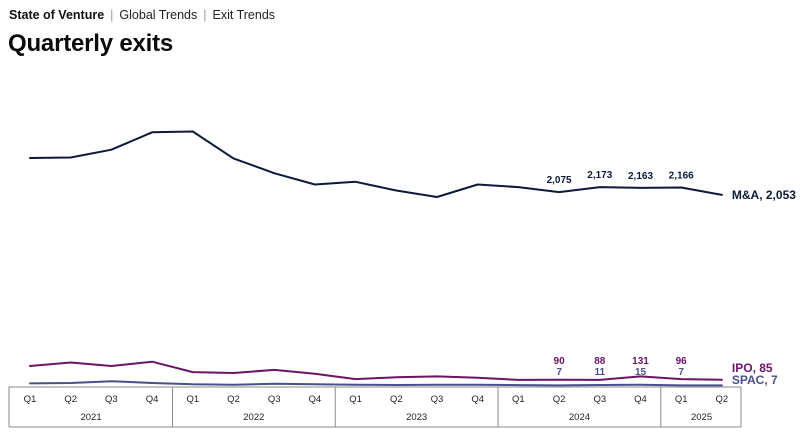 This screenshot has height=433, width=800. What do you see at coordinates (90, 417) in the screenshot?
I see `x-year-label: 2021` at bounding box center [90, 417].